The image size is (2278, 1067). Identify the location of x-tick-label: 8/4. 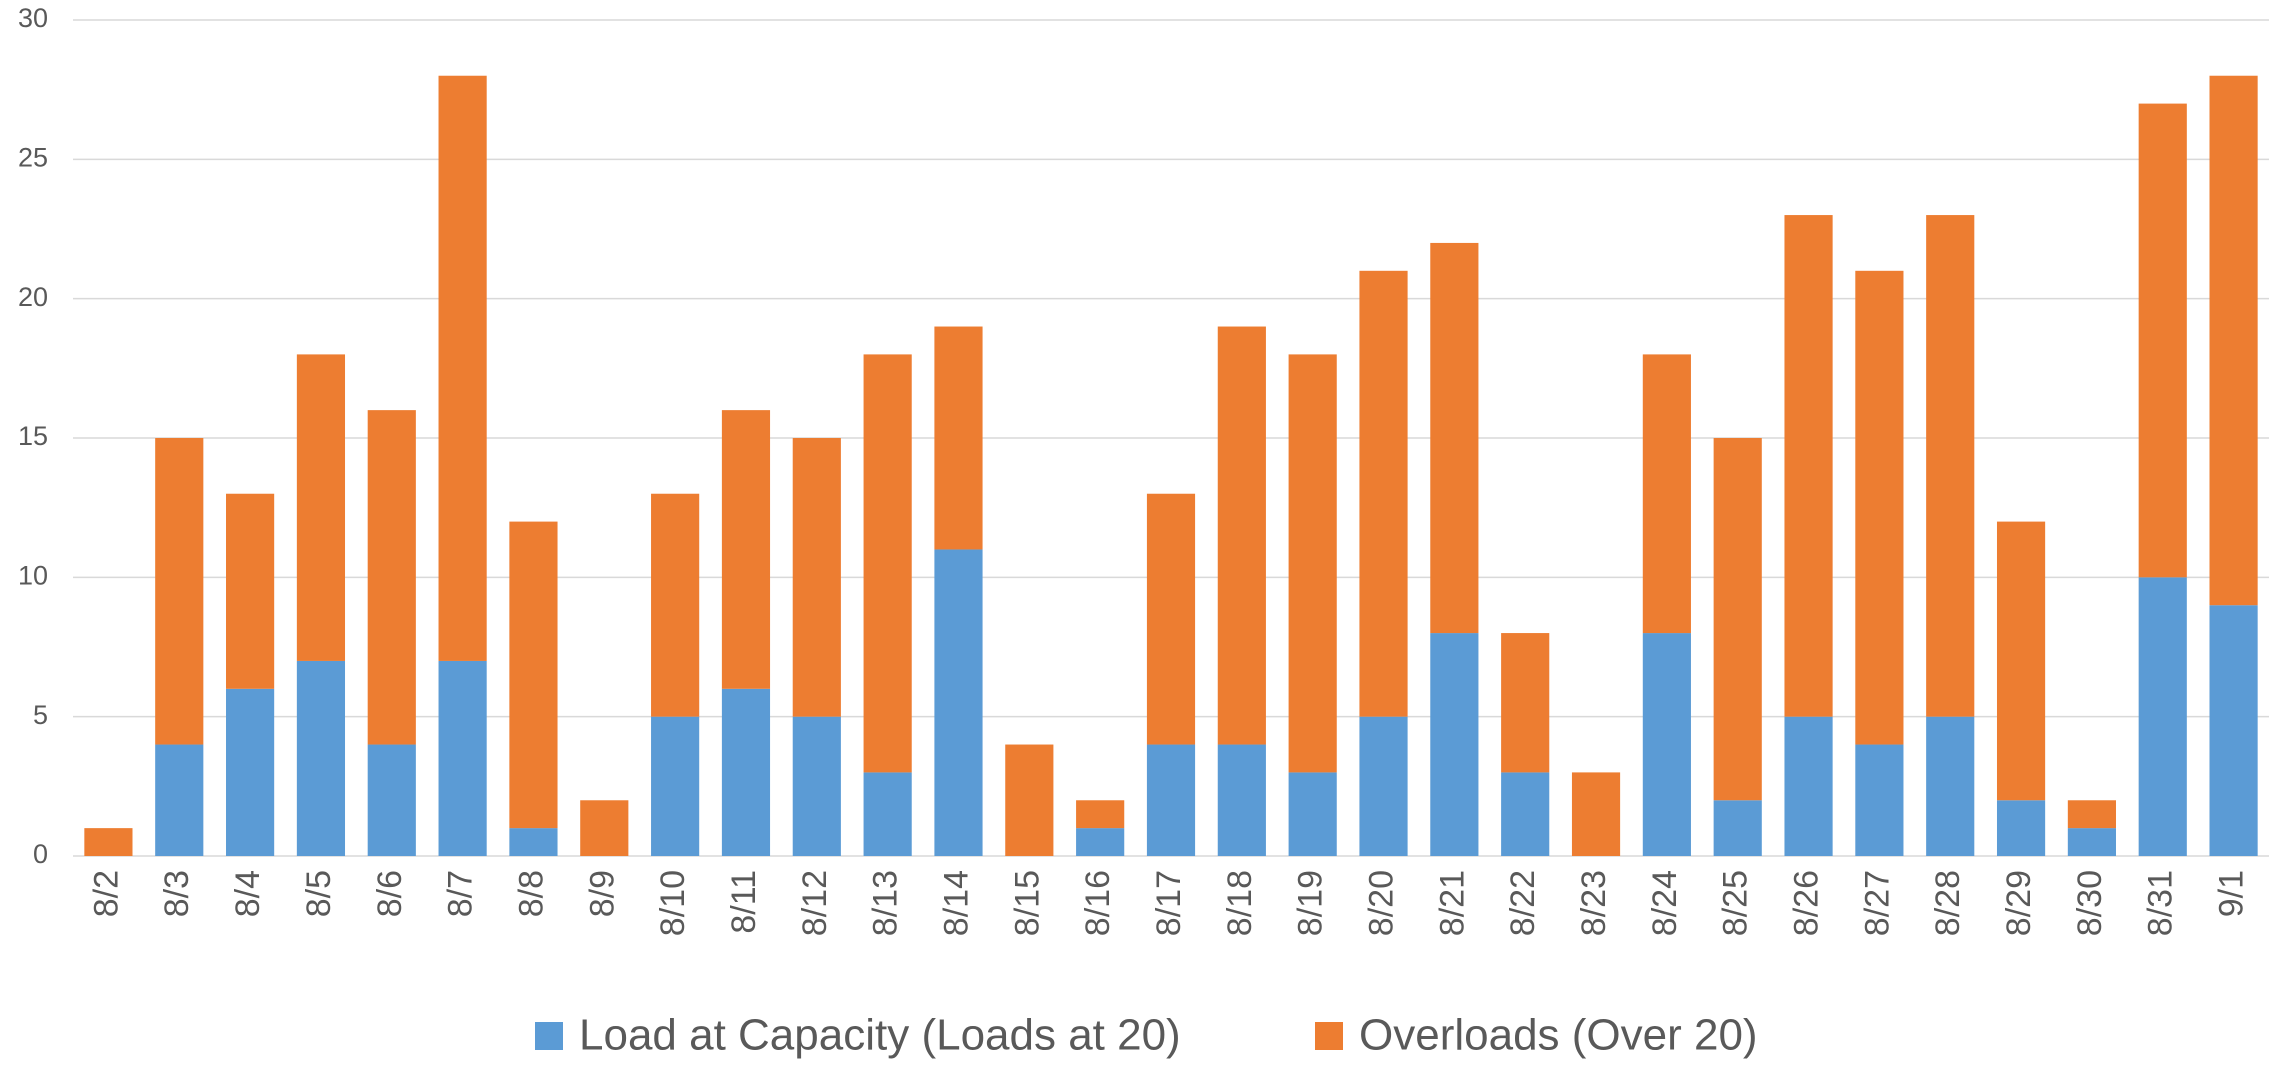
(248, 893).